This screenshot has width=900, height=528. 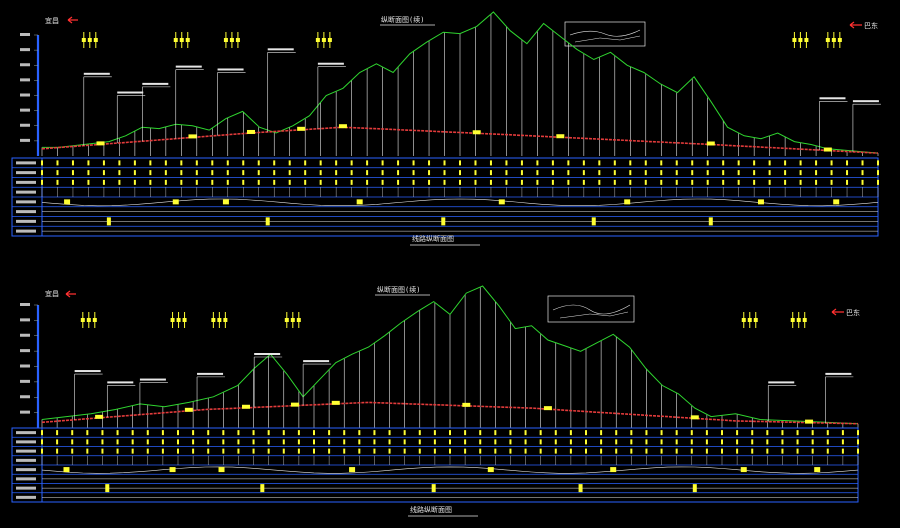 I want to click on design-grade-line, so click(x=450, y=413).